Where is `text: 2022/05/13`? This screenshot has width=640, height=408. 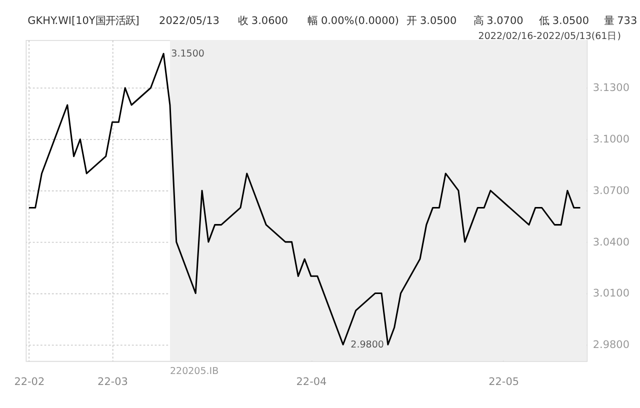 text: 2022/05/13 is located at coordinates (189, 20).